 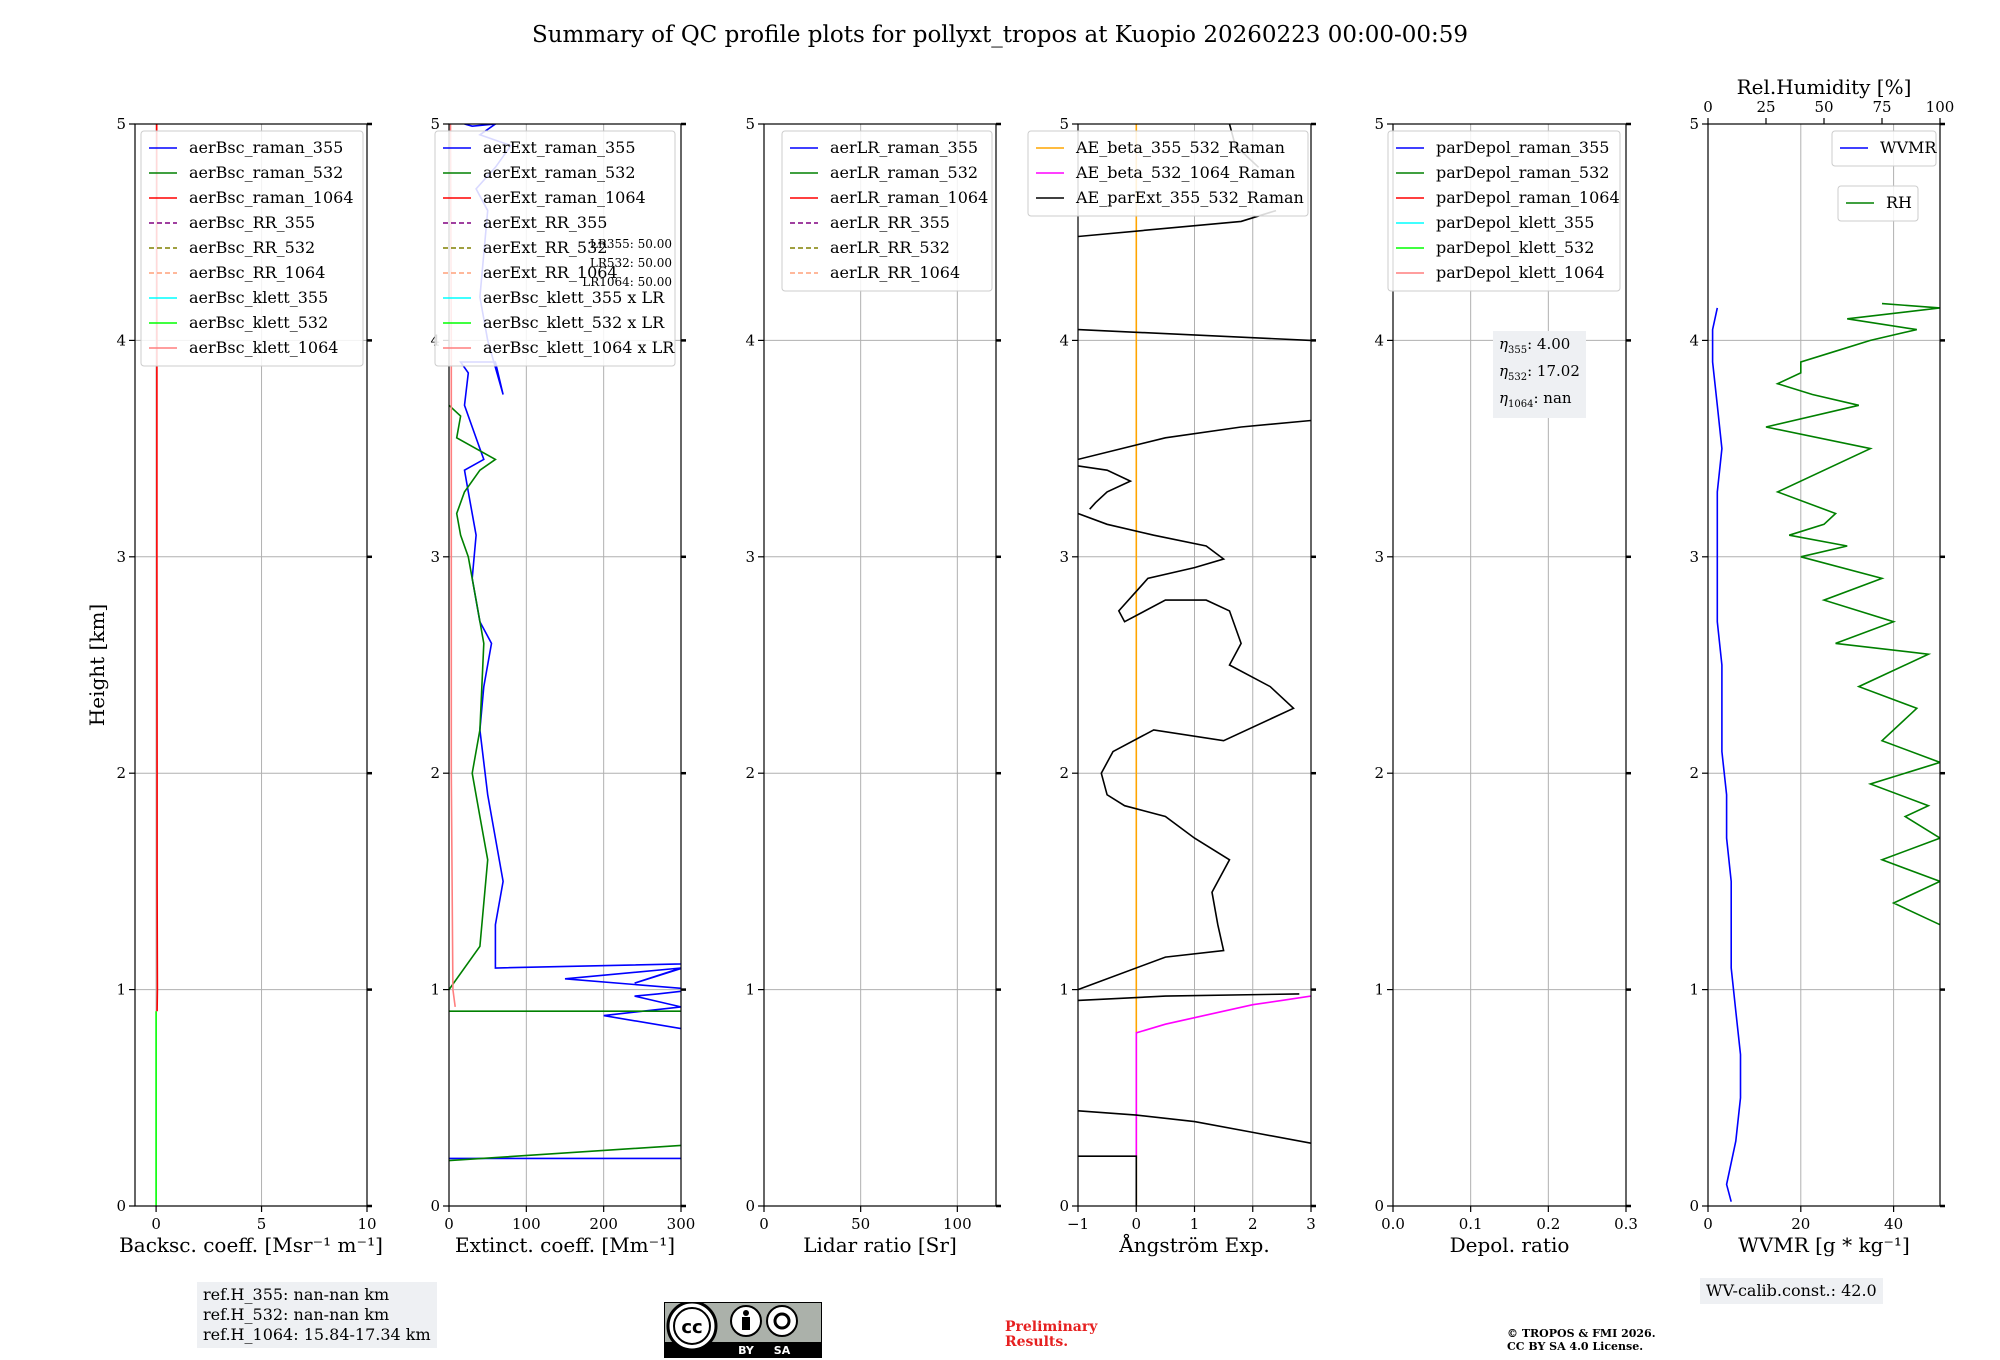 I want to click on legend-label: aerBsc_raman_355, so click(x=266, y=147).